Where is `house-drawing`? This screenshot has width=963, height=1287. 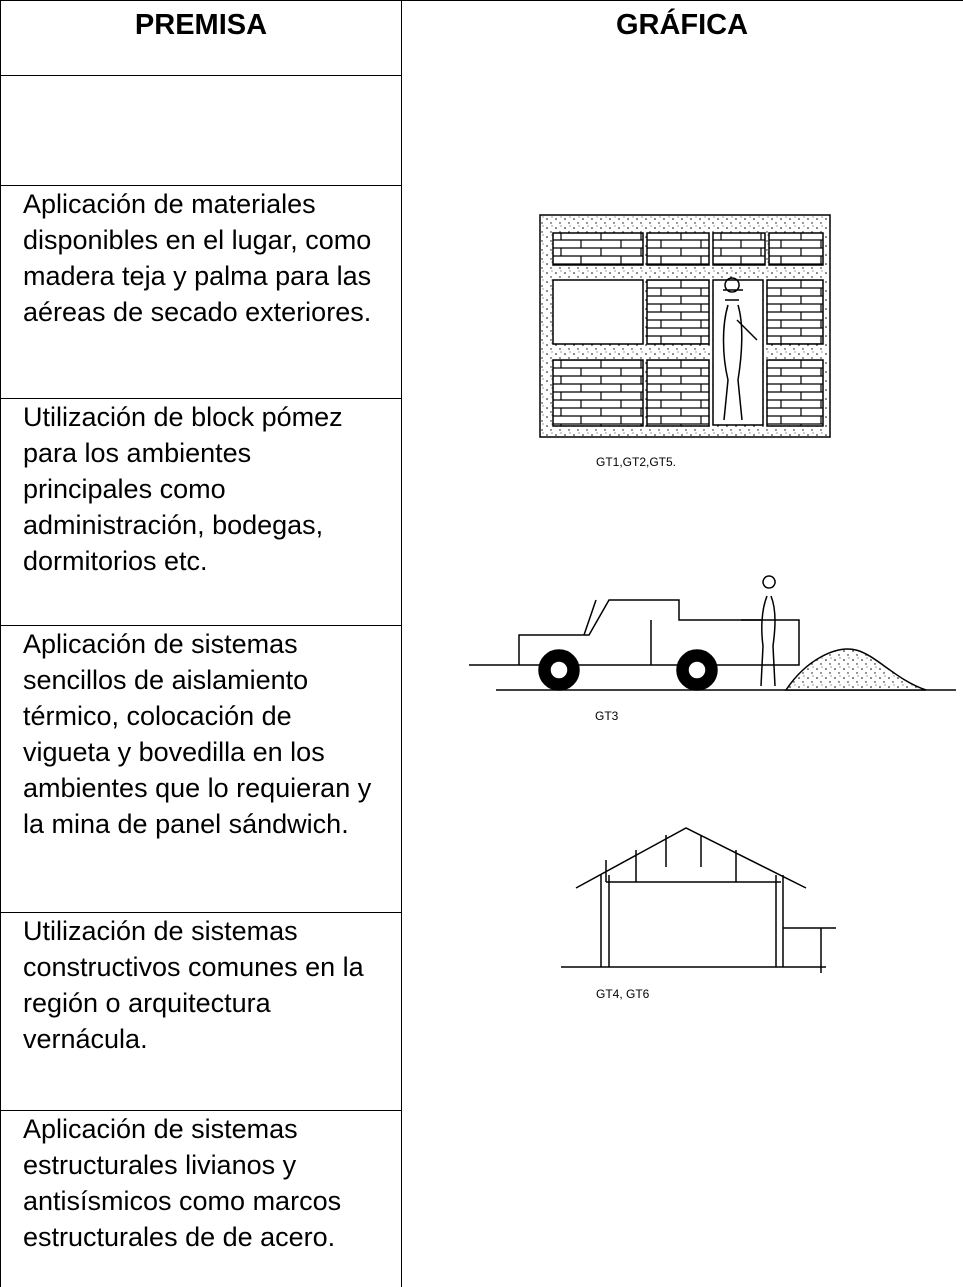
house-drawing is located at coordinates (698, 900).